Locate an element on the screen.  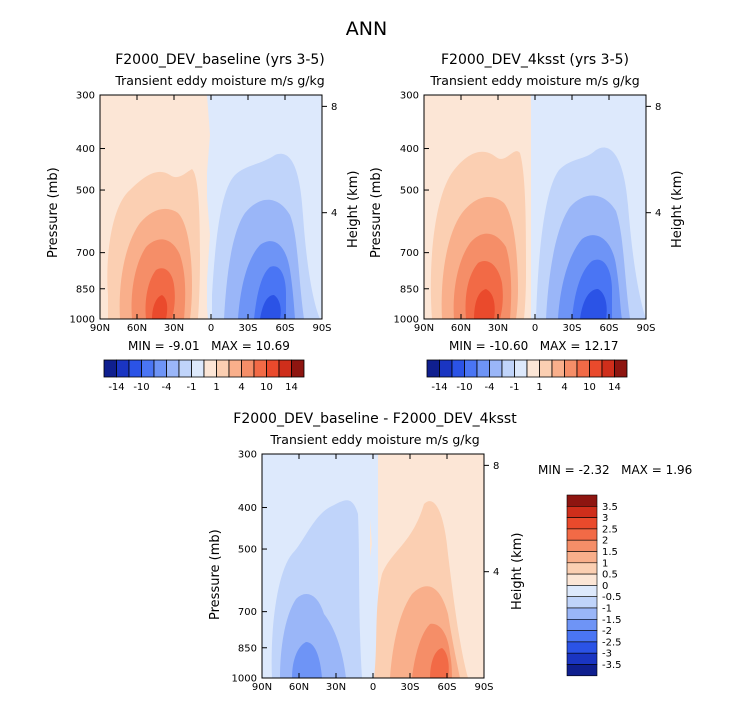
panel-title: F2000_DEV_4ksst (yrs 3-5) is located at coordinates (534, 60).